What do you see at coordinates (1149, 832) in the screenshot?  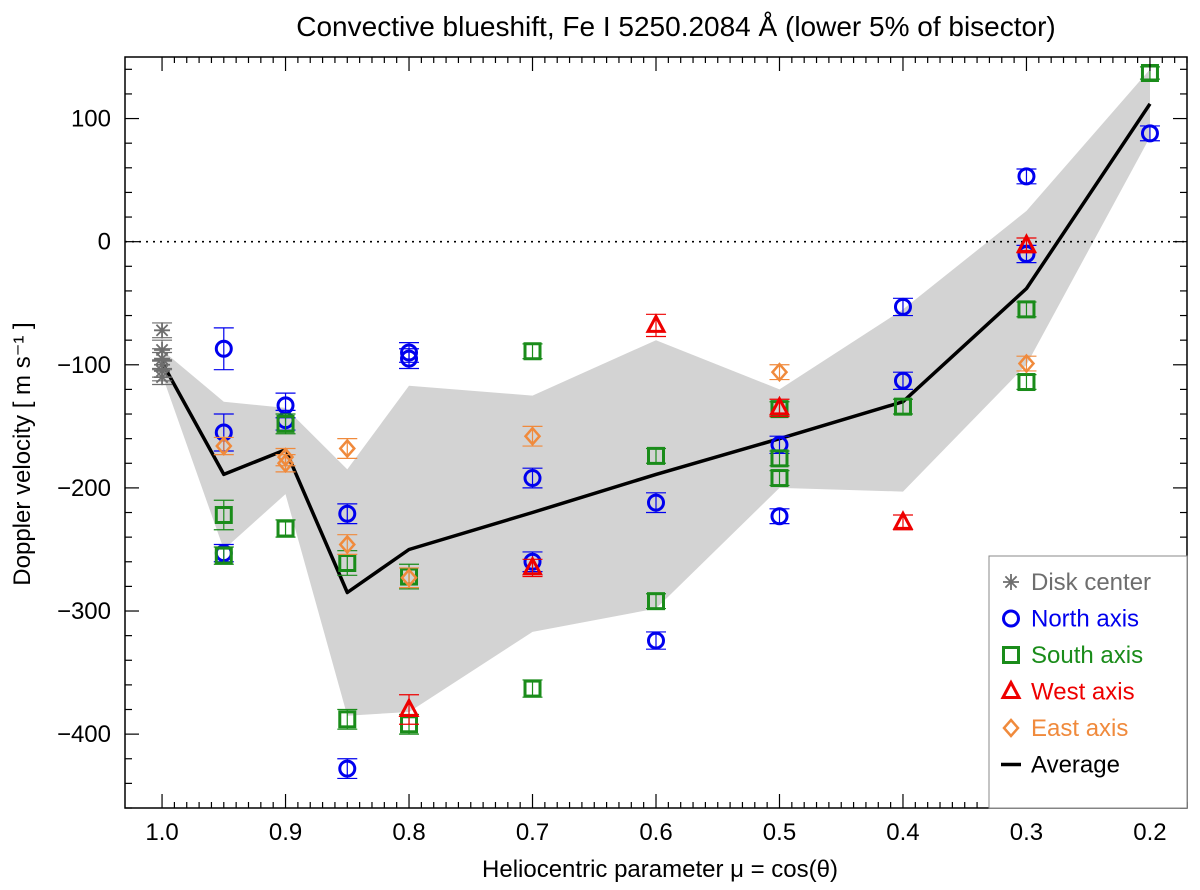 I see `x-tick-label: 0.2` at bounding box center [1149, 832].